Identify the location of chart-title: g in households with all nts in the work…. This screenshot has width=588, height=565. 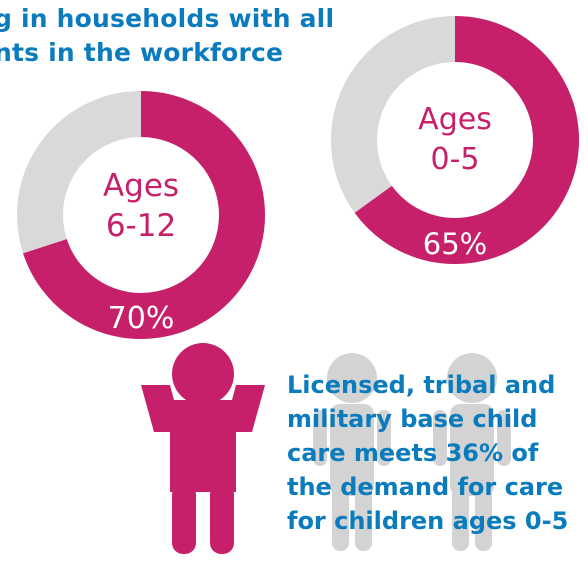
(294, 40).